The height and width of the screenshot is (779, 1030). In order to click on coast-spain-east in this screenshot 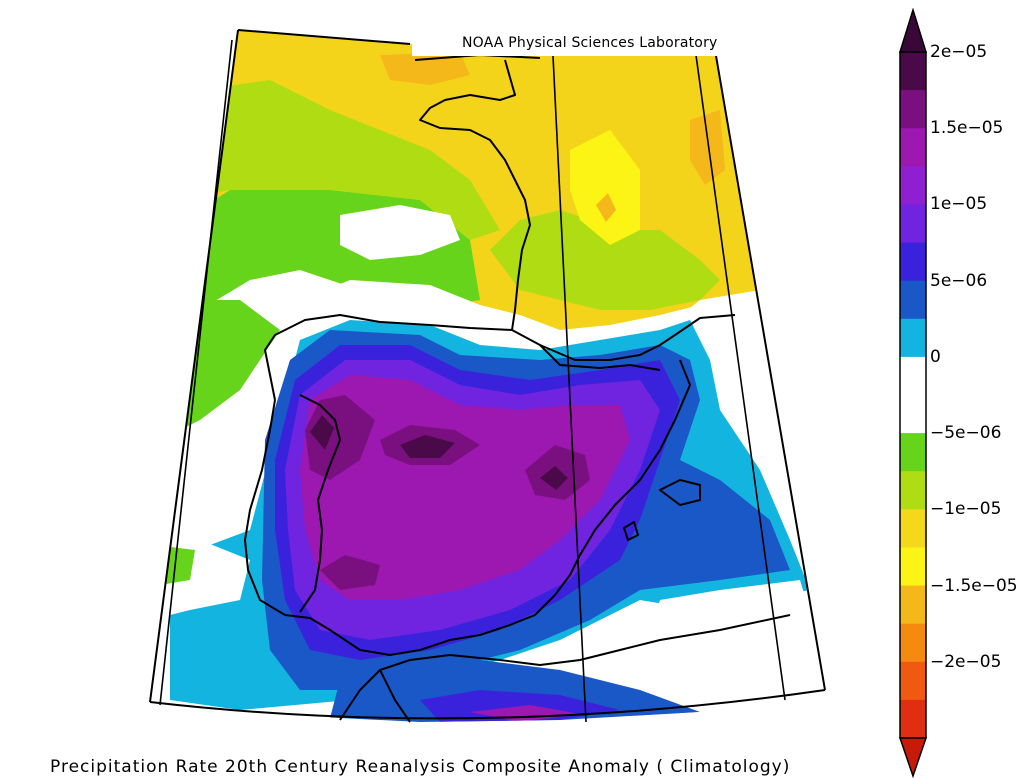, I will do `click(612, 487)`.